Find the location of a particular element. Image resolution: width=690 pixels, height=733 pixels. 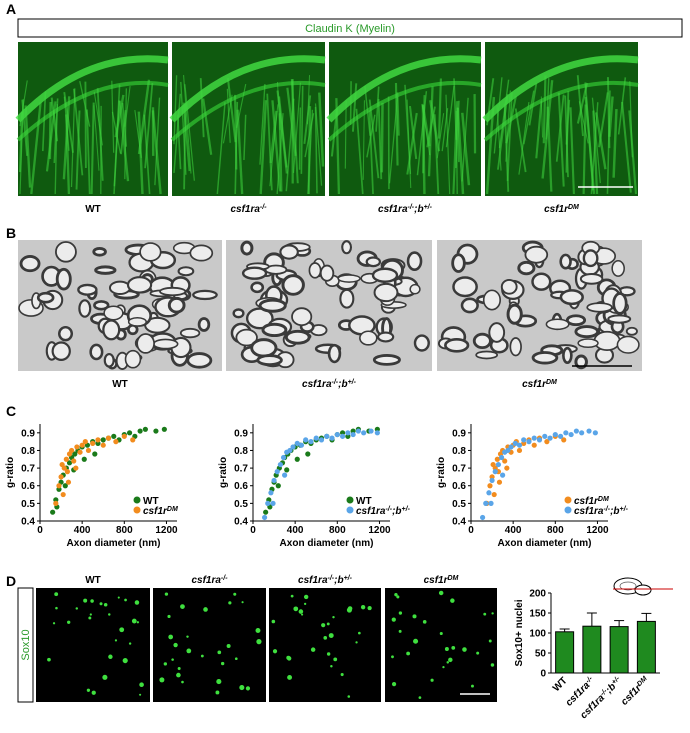

x-tick-label: 0 is located at coordinates (40, 530).